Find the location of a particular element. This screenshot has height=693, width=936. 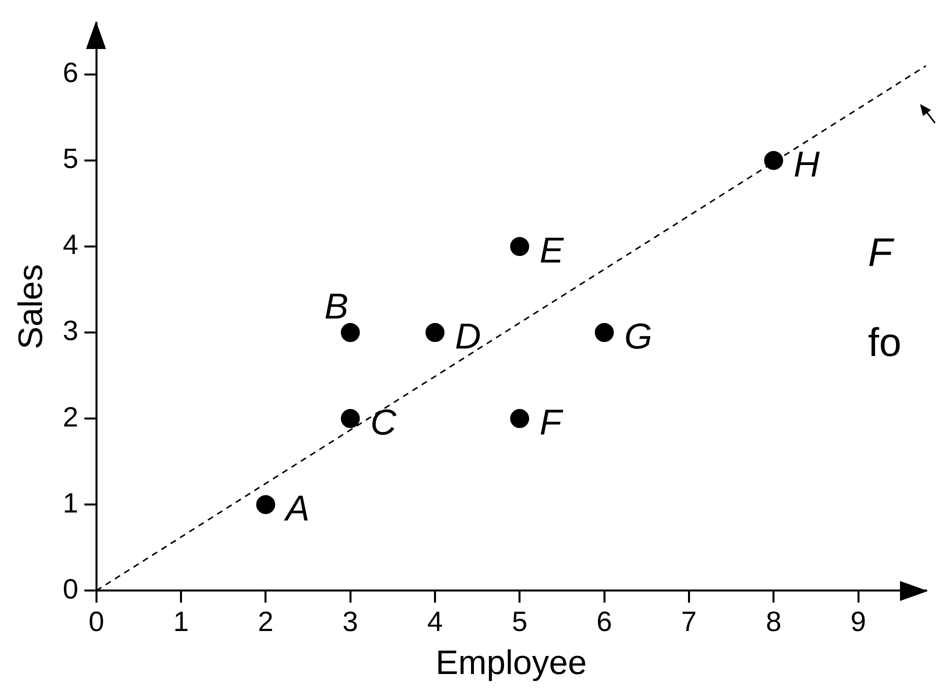

y-tick-label: 2 is located at coordinates (70, 416).